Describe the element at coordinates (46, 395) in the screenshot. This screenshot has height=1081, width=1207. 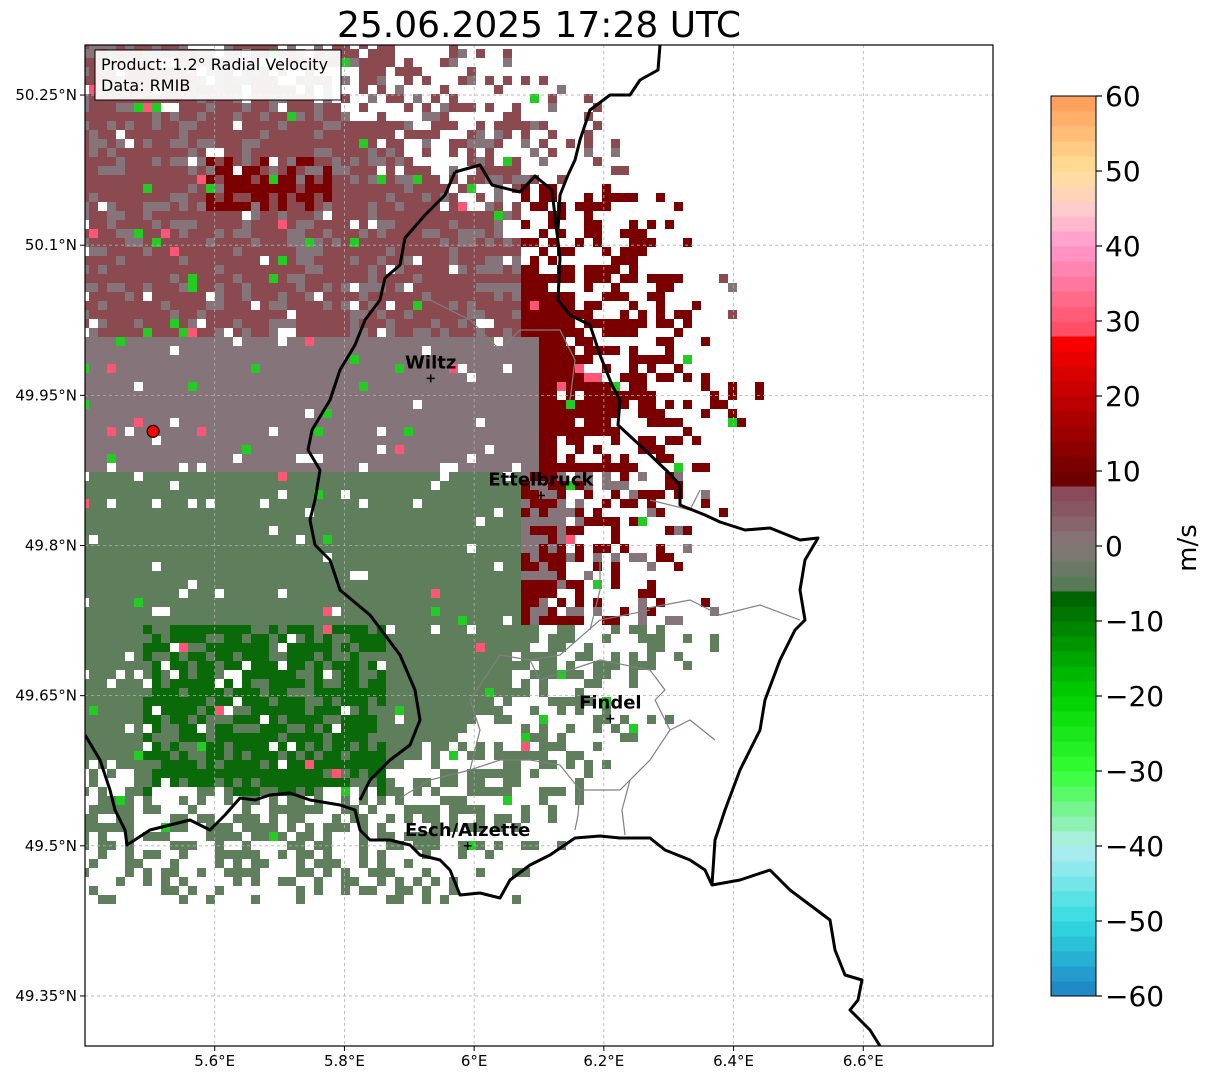
I see `y-tick-label: 49.95°N` at that location.